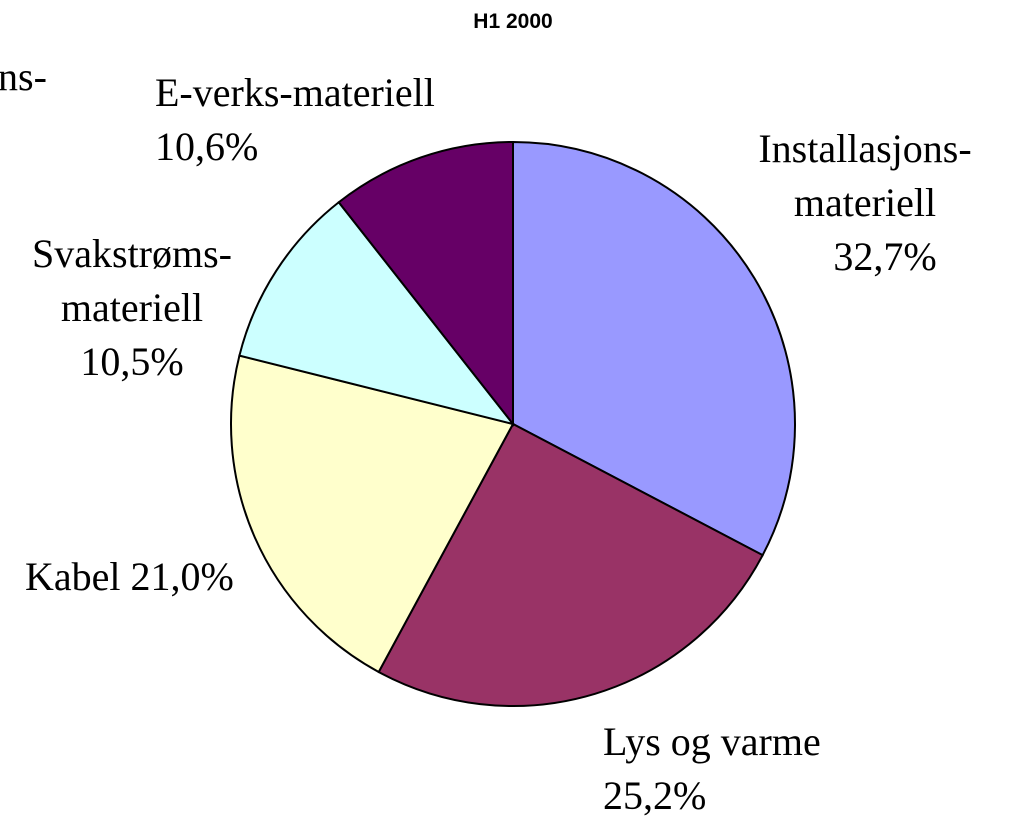  I want to click on chart-title: H1 2000, so click(513, 21).